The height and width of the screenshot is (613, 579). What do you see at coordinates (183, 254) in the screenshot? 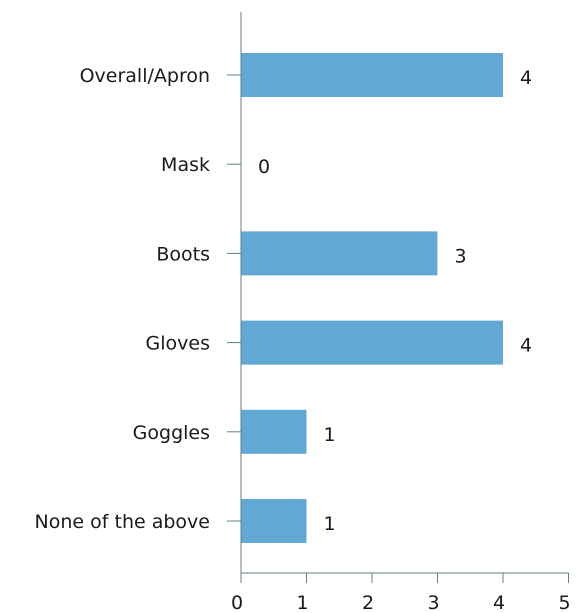
I see `category-label: Boots` at bounding box center [183, 254].